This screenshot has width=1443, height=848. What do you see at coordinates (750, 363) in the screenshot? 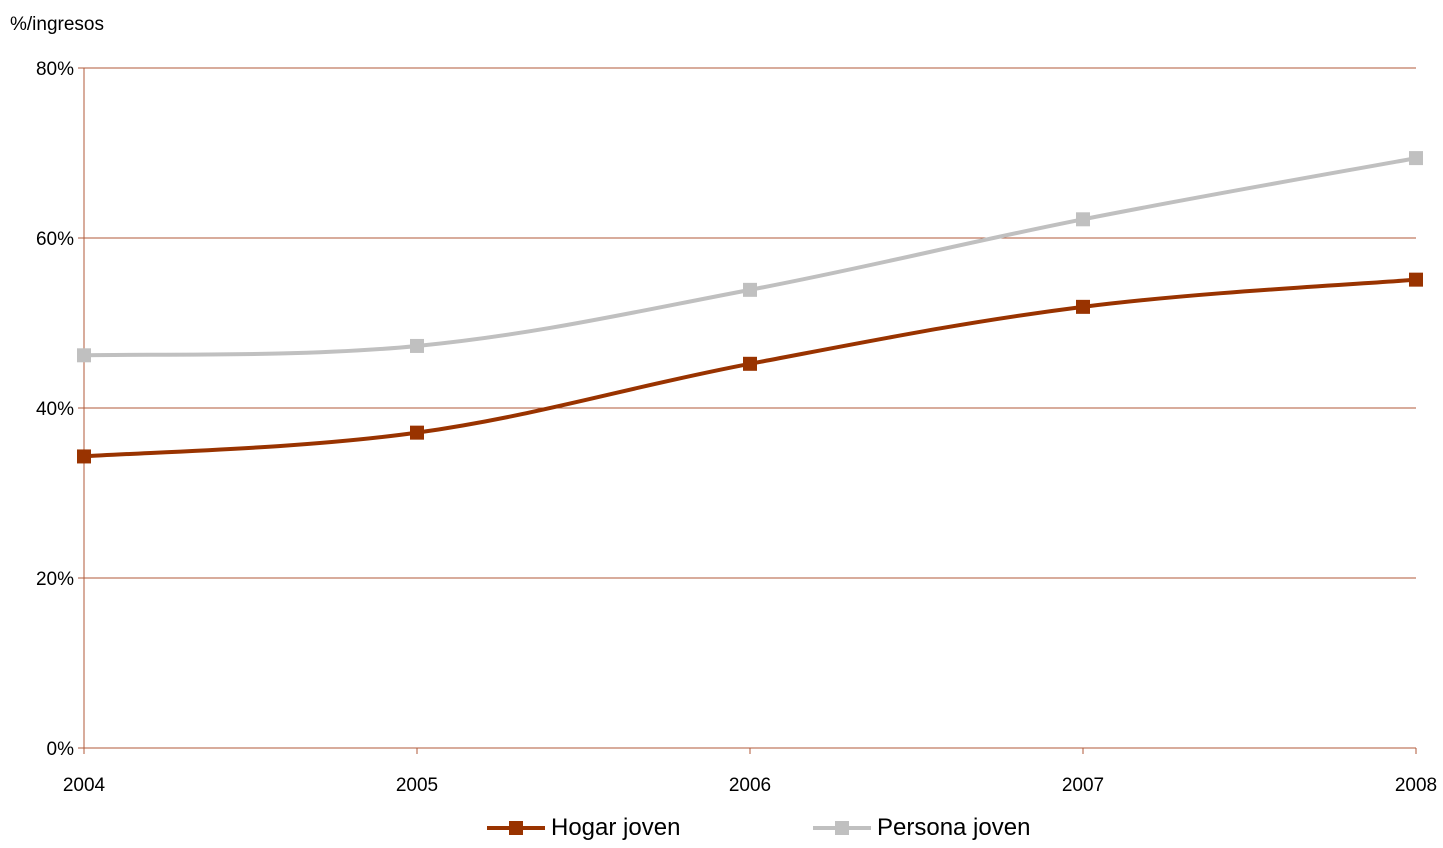
I see `data-point-hogar-joven-2006` at bounding box center [750, 363].